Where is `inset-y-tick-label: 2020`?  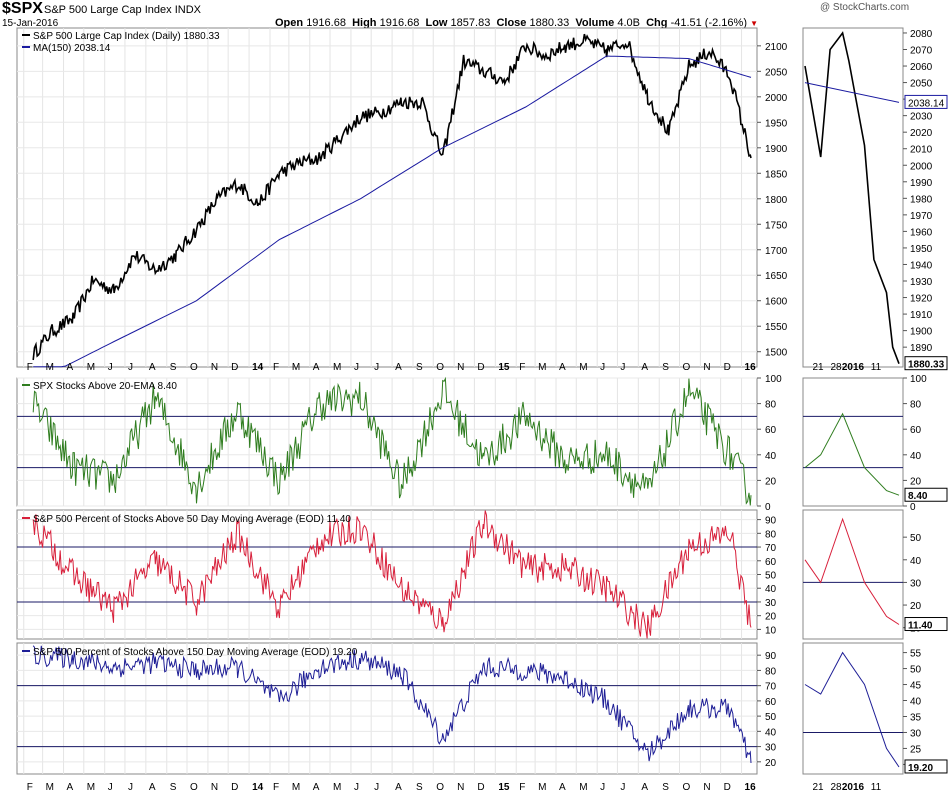
inset-y-tick-label: 2020 is located at coordinates (921, 133).